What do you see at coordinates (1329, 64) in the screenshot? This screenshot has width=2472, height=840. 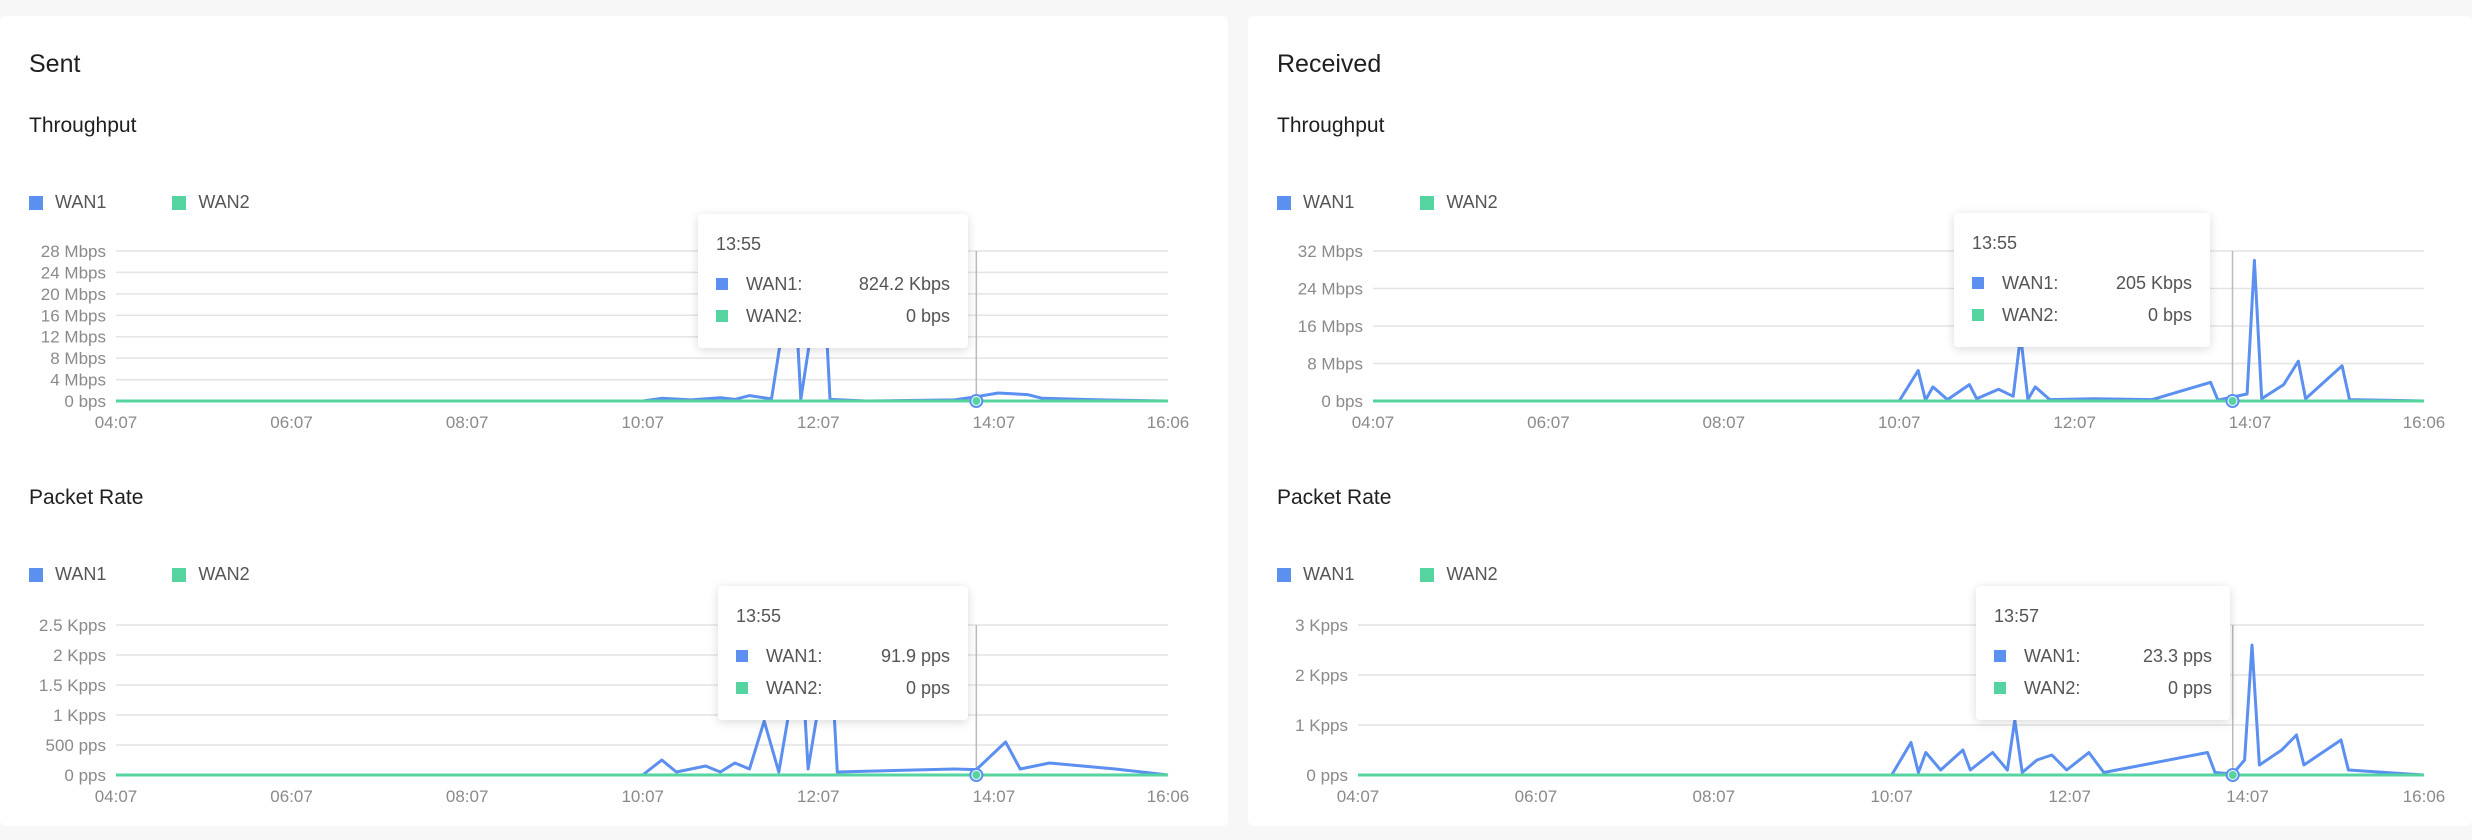 I see `panel-title-received: Received` at bounding box center [1329, 64].